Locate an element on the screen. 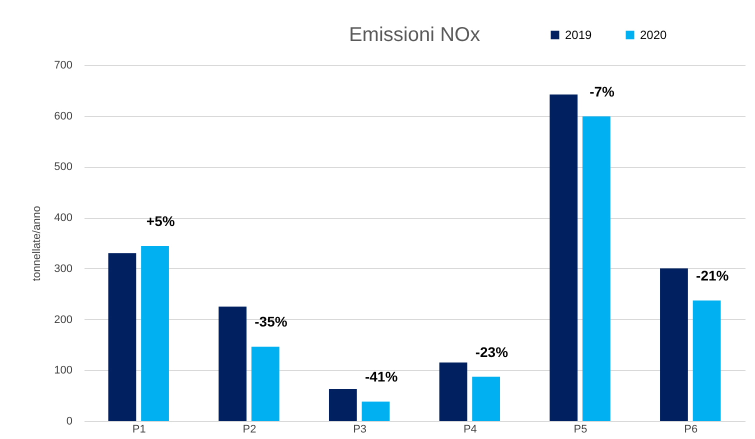  y-tick-label: 700 is located at coordinates (63, 66).